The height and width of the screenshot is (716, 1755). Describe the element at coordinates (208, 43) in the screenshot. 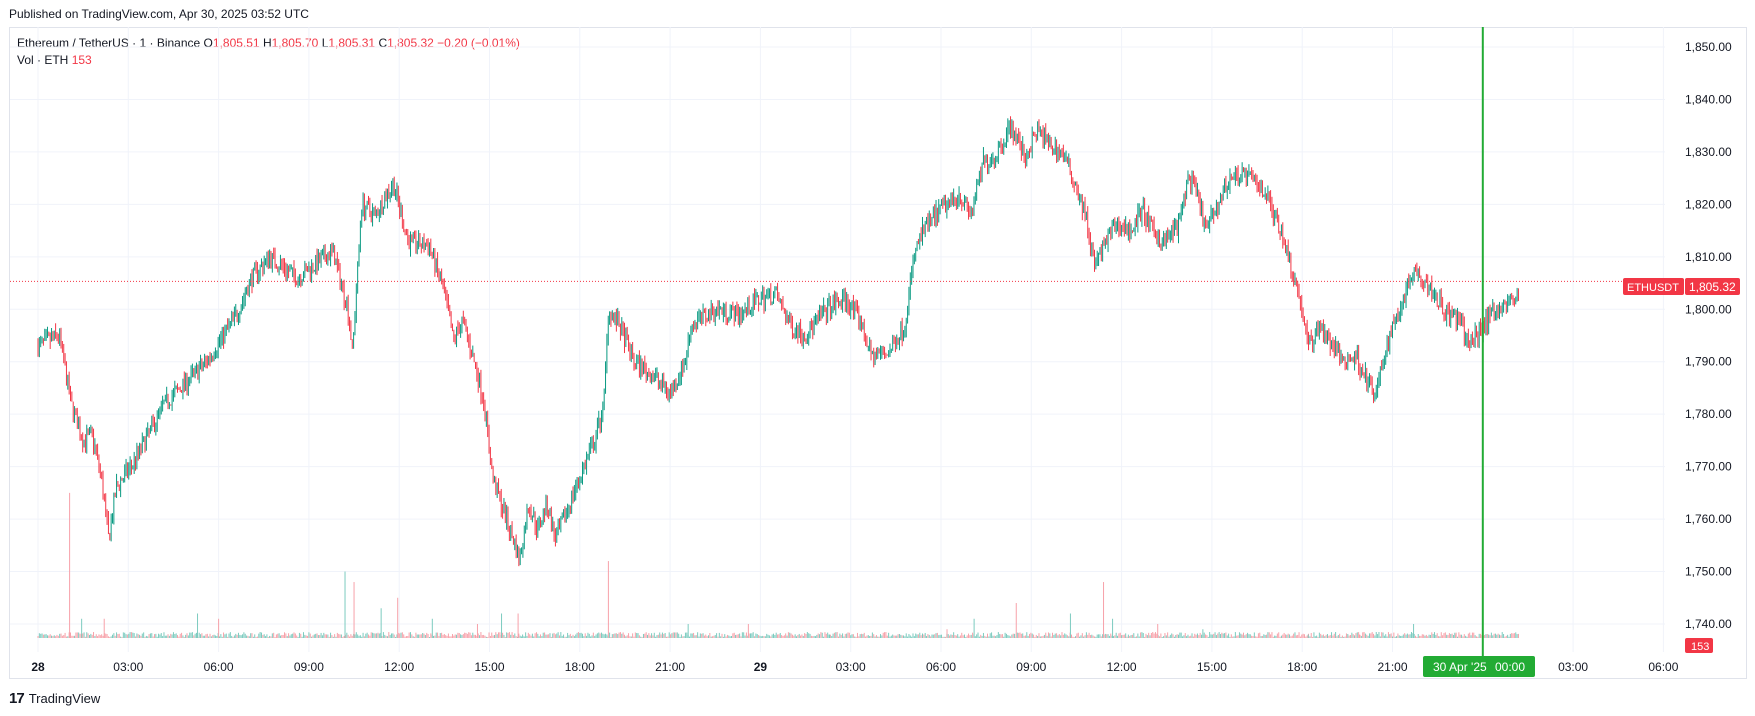

I see `open-label: O` at that location.